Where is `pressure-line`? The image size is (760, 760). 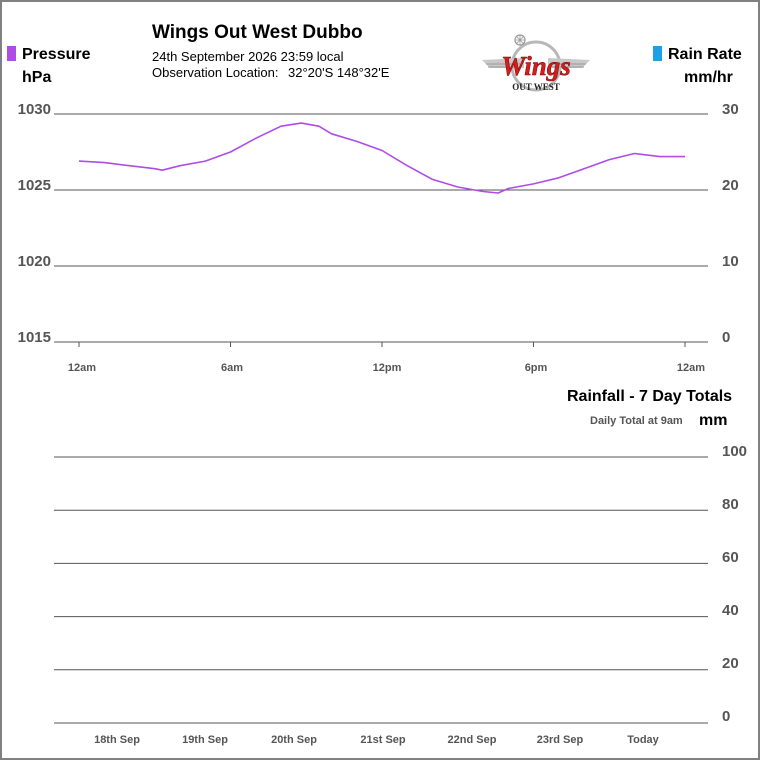 pressure-line is located at coordinates (381, 158).